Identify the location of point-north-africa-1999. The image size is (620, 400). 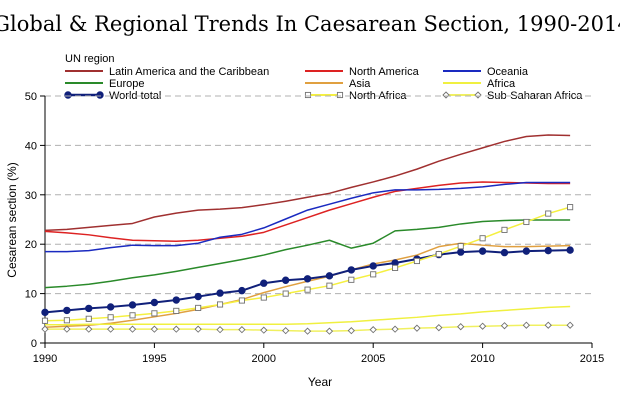
(241, 300).